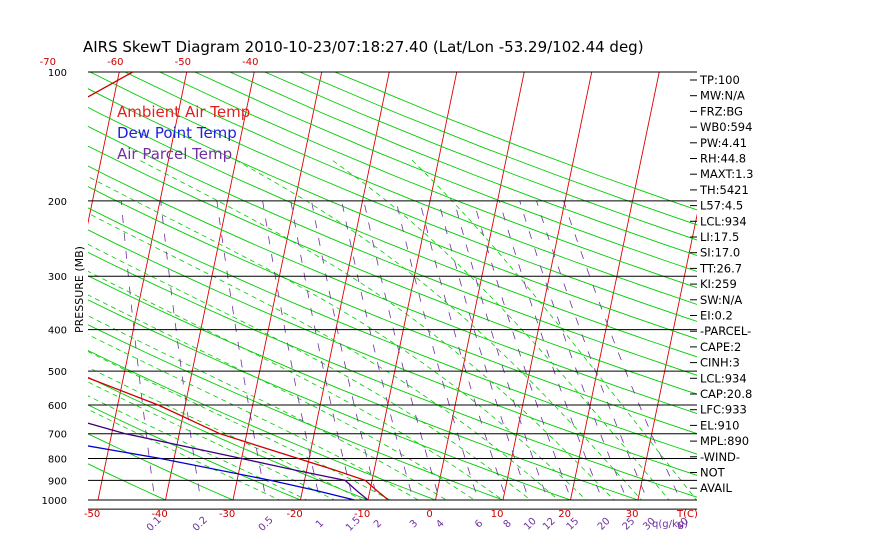 This screenshot has height=560, width=870. I want to click on legend-entry: Ambient Air Temp, so click(183, 112).